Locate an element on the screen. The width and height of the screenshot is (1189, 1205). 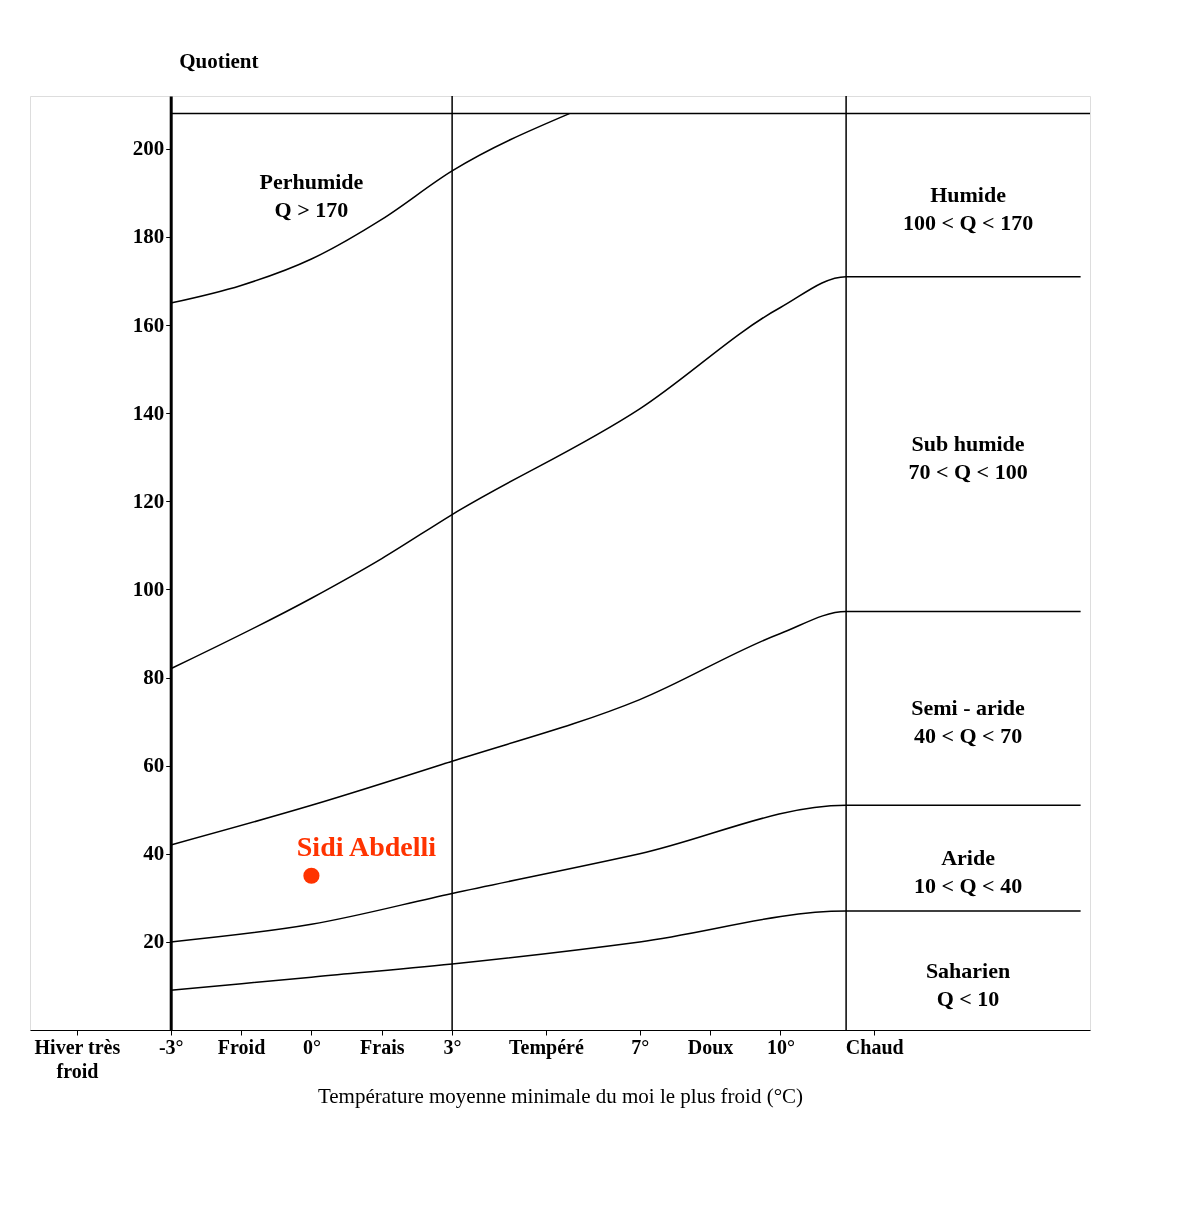
annotation: Saharien Q < 10 is located at coordinates (968, 984).